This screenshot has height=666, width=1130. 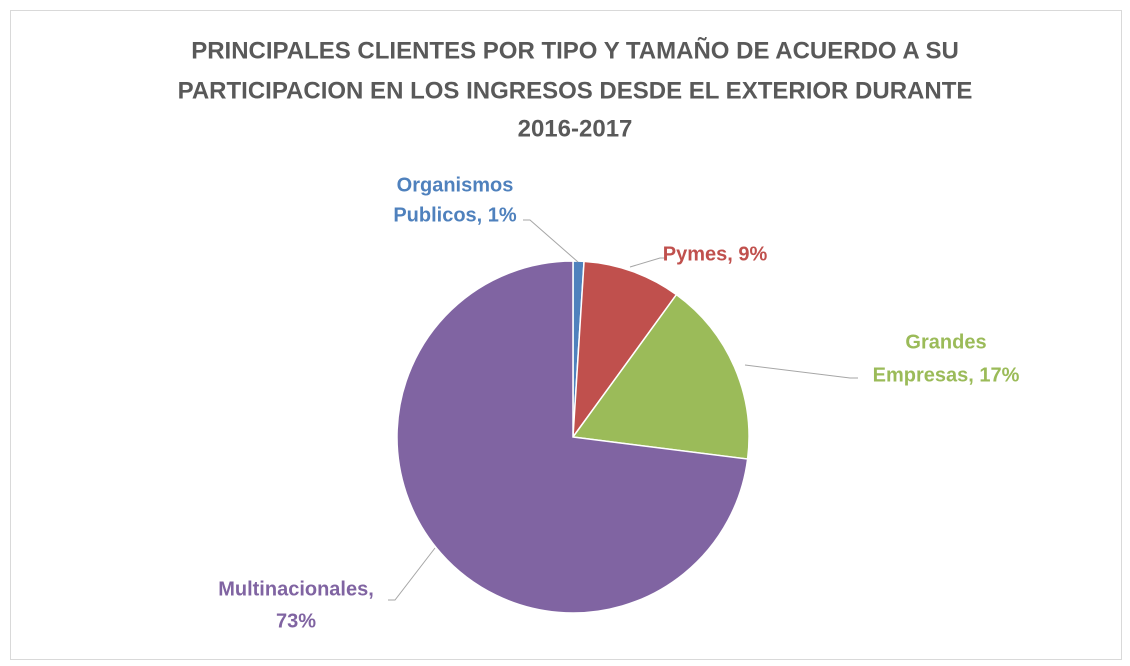 What do you see at coordinates (296, 621) in the screenshot?
I see `data-label: 73%` at bounding box center [296, 621].